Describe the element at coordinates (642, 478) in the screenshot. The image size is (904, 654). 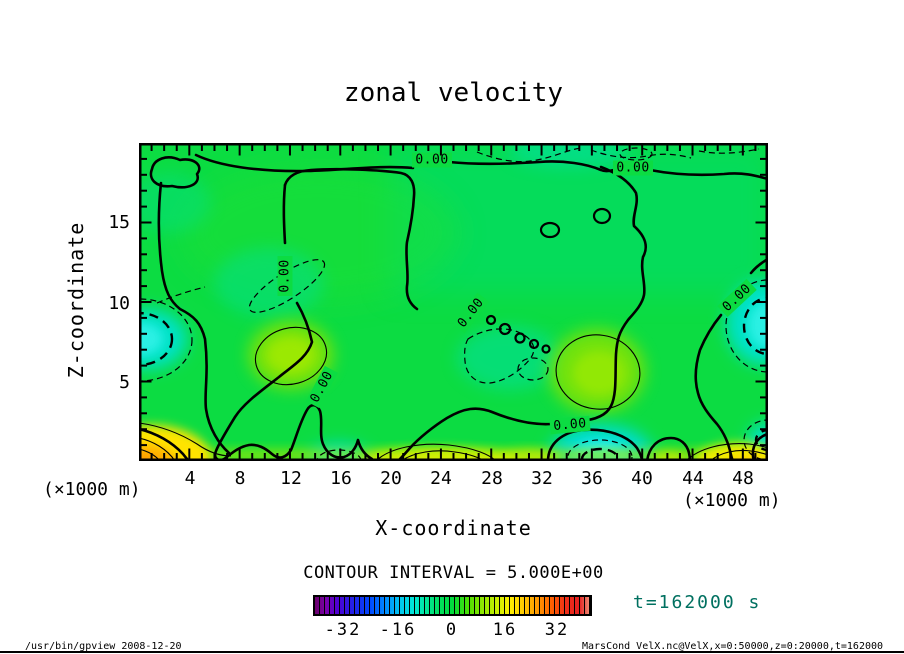
I see `x-tick-40: 40` at that location.